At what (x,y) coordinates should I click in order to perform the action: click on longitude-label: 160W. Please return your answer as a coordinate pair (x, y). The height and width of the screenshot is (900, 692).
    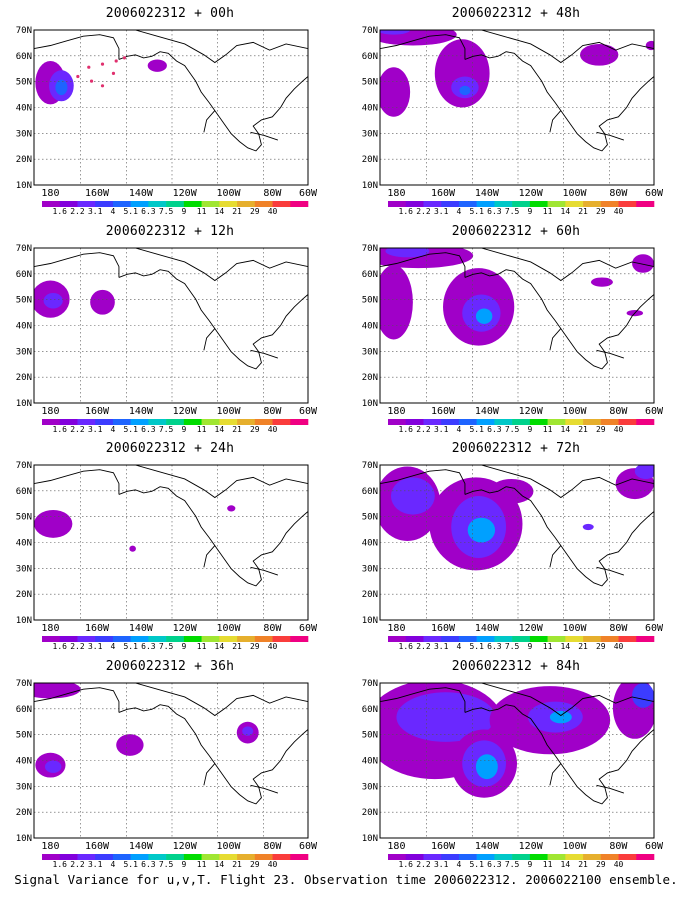
    Looking at the image, I should click on (97, 411).